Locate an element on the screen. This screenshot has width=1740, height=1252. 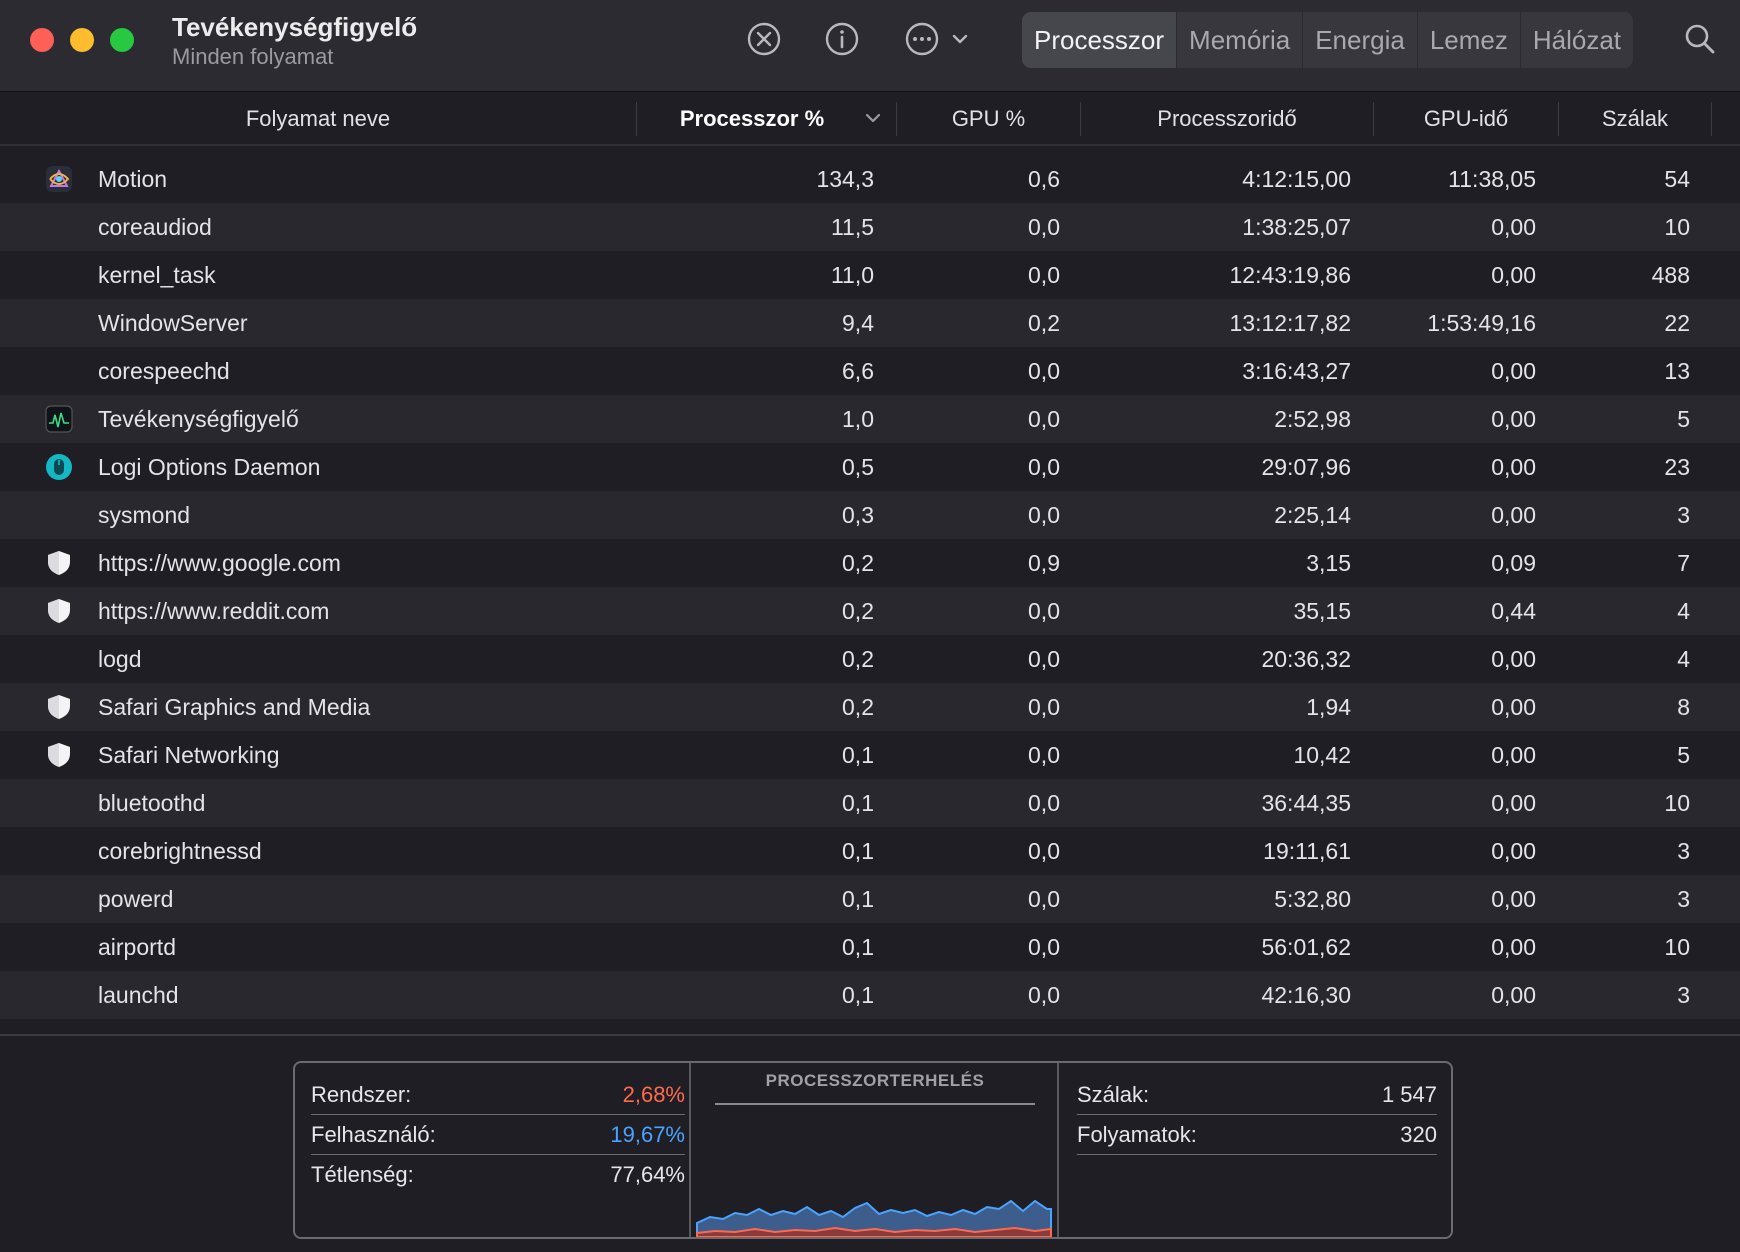
table-row: Safari Graphics and Media 0,2 0,0 1,94 0,00 8 is located at coordinates (870, 707).